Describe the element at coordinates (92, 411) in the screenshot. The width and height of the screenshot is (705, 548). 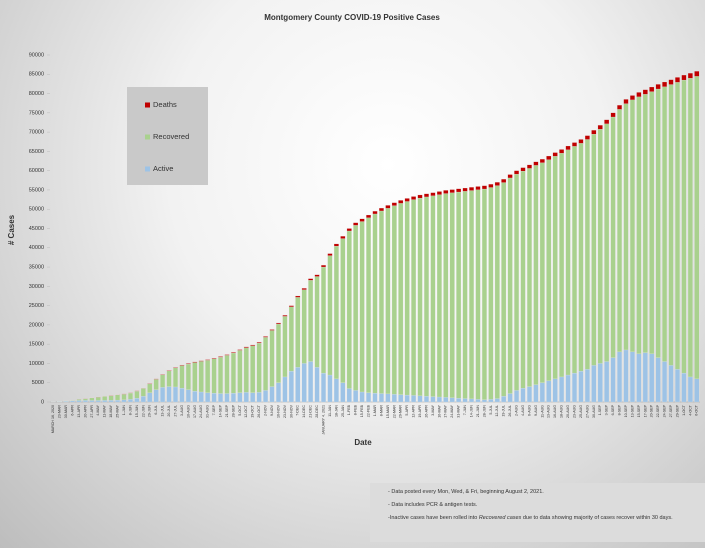
I see `x-tick-label: 27-APR` at that location.